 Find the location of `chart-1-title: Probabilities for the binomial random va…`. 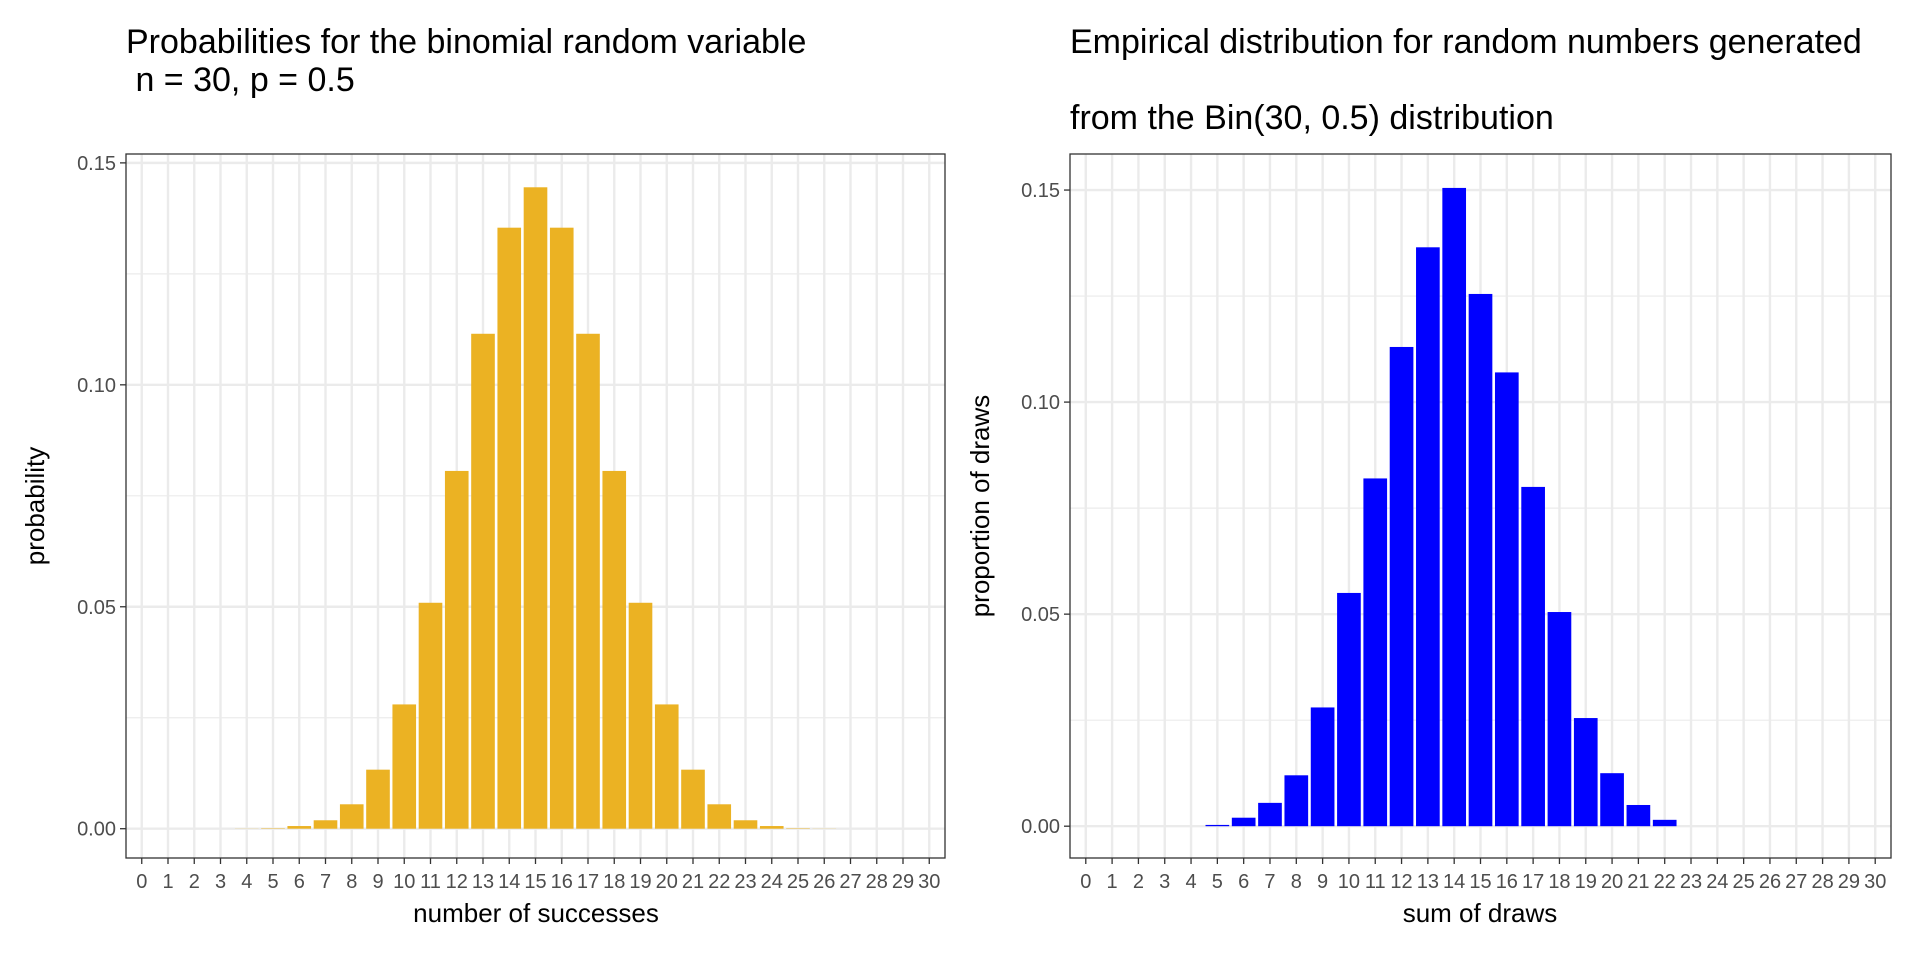

chart-1-title: Probabilities for the binomial random va… is located at coordinates (466, 61).